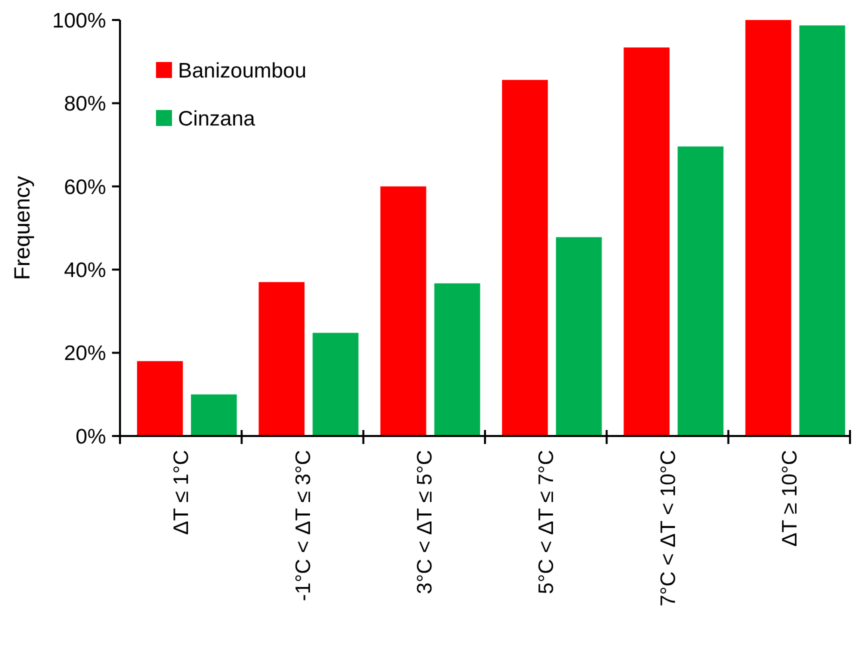 Image resolution: width=856 pixels, height=648 pixels. I want to click on x-tick-label: 3°C < ΔT ≤ 5°C, so click(425, 522).